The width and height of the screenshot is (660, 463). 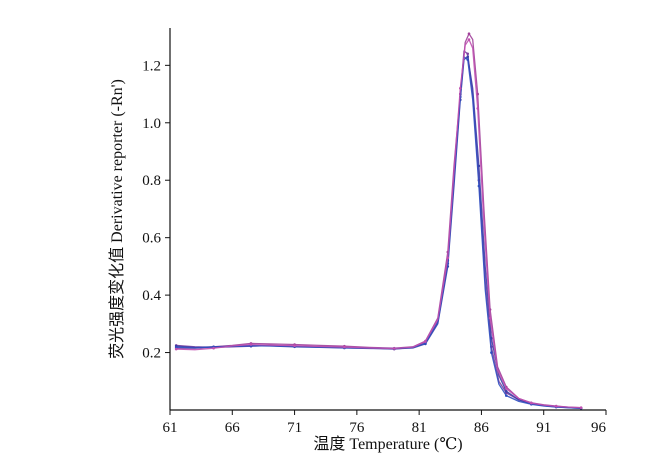 I want to click on y-axis-label: 荧光强度变化值 Derivative reporter (-Rn'), so click(x=117, y=219).